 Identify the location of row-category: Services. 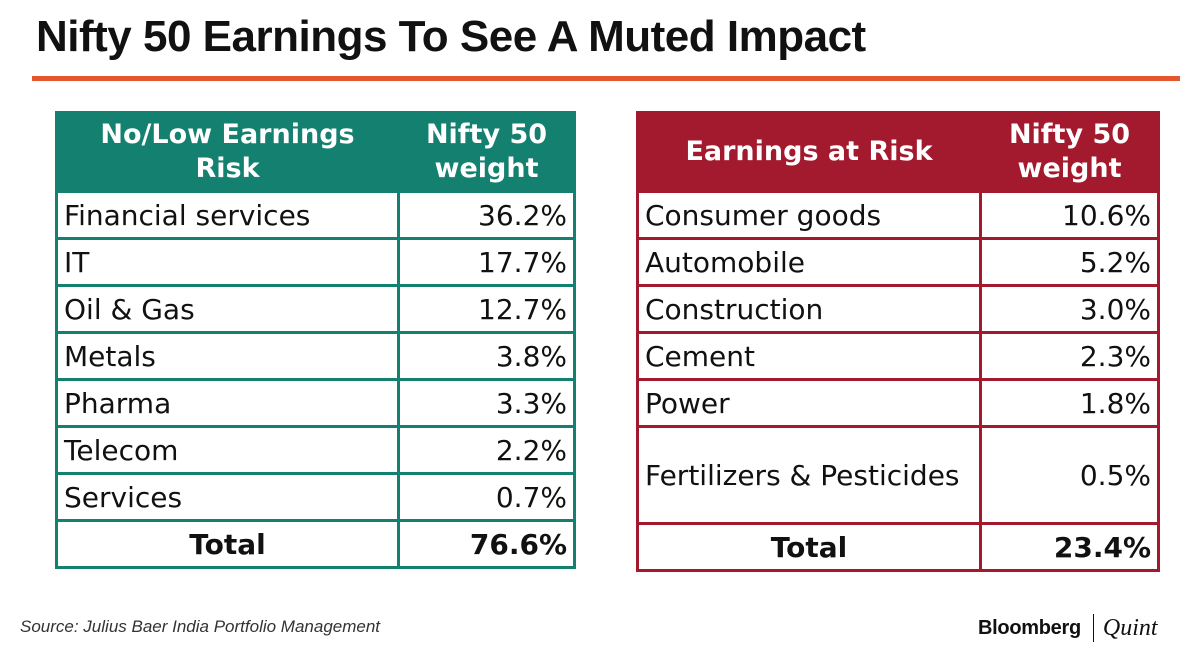
(227, 497).